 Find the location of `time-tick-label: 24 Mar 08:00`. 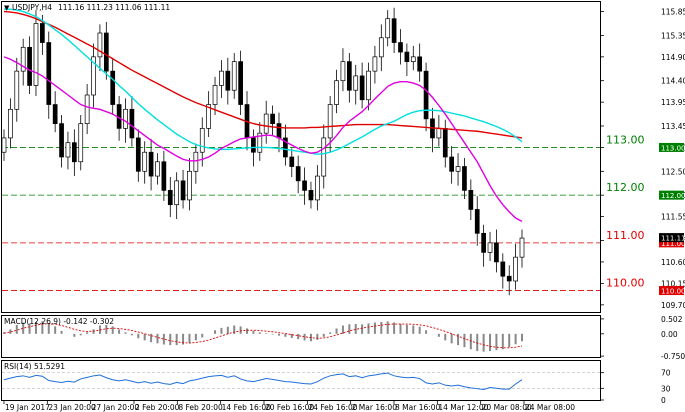

time-tick-label: 24 Mar 08:00 is located at coordinates (550, 407).